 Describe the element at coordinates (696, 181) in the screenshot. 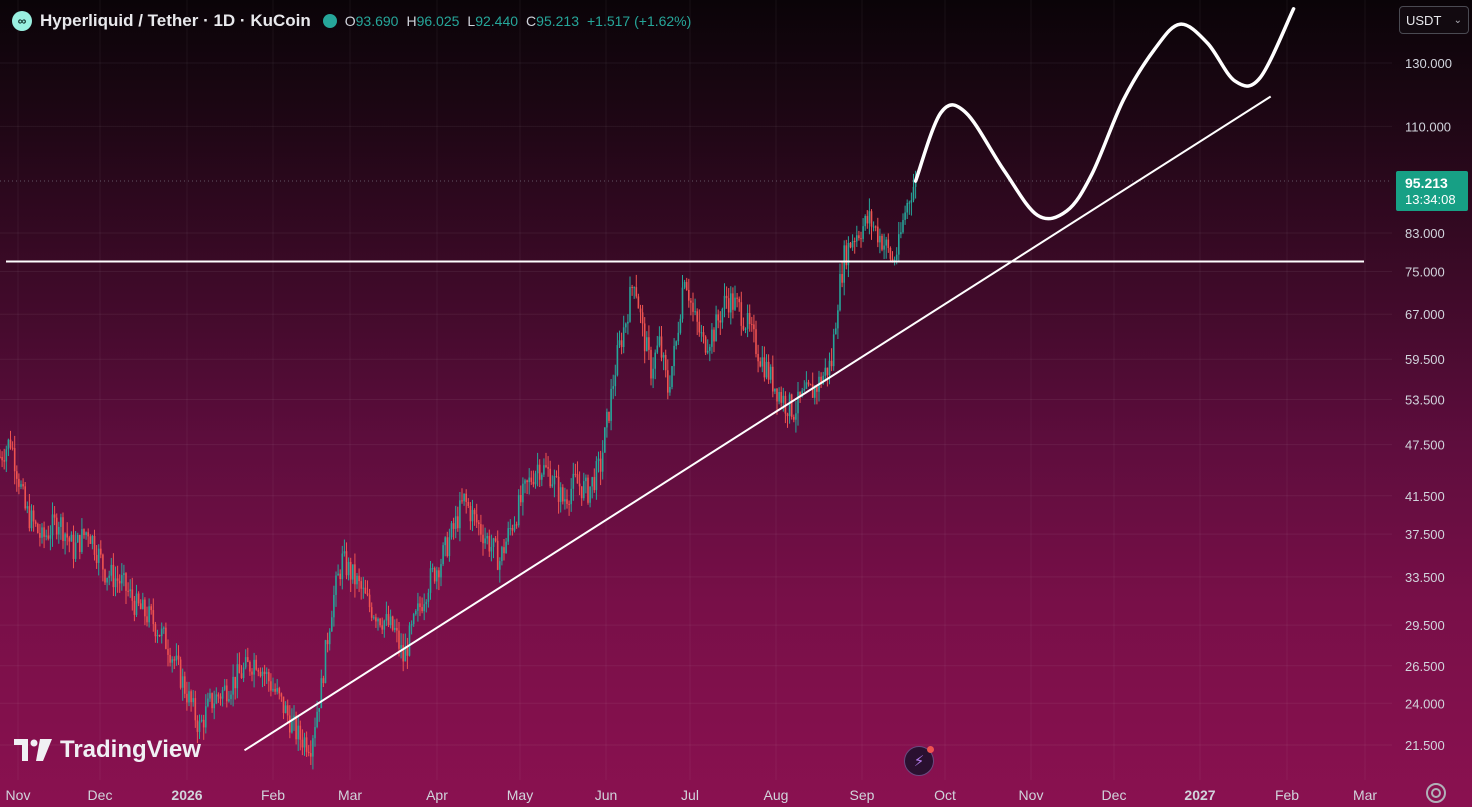

I see `chart-grid` at that location.